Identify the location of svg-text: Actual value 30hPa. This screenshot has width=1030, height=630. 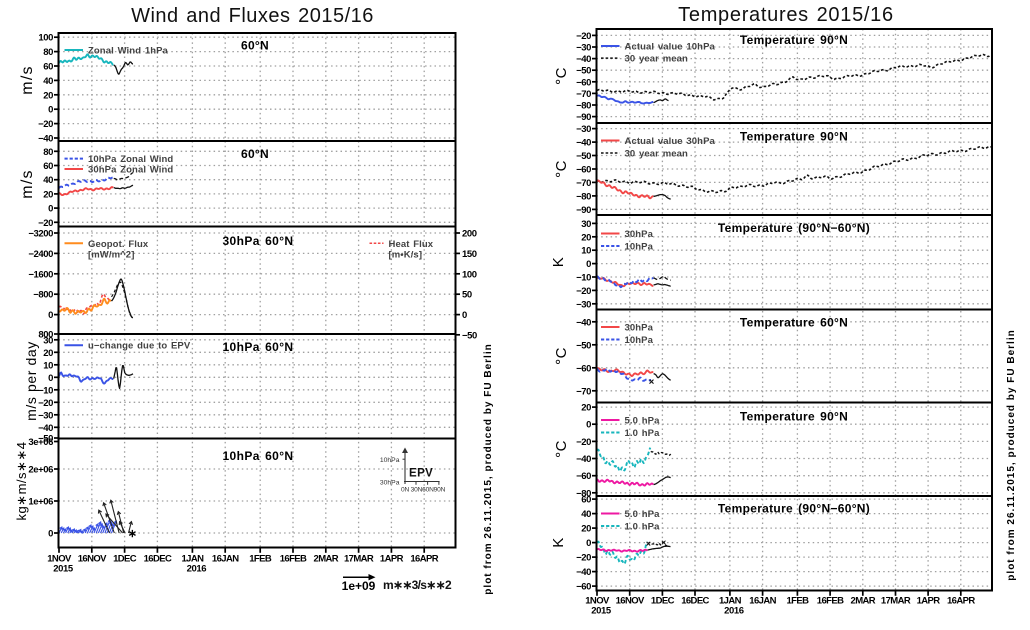
(670, 141).